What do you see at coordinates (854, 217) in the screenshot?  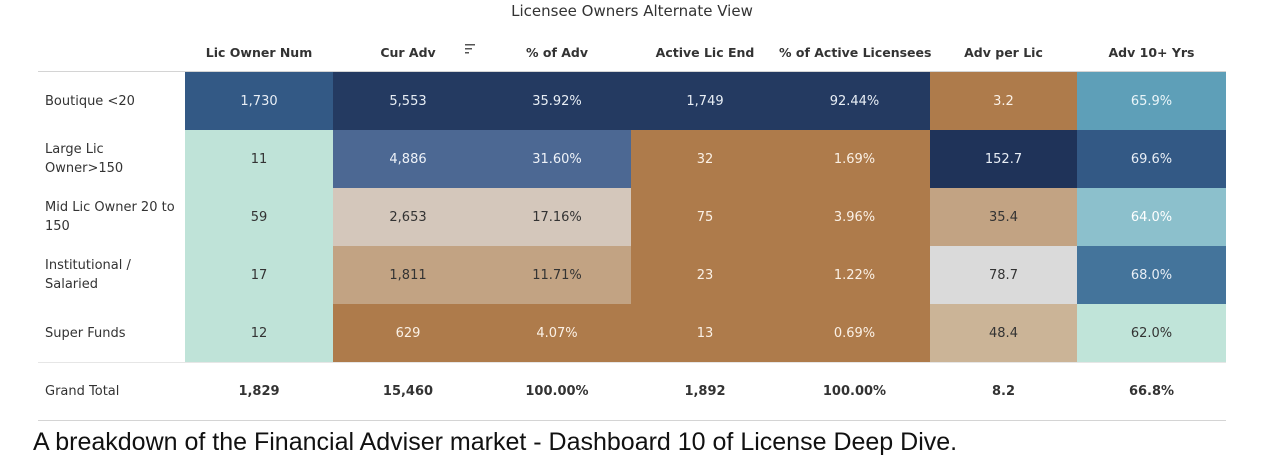 I see `cell-pct-of-active-licensees: 3.96%` at bounding box center [854, 217].